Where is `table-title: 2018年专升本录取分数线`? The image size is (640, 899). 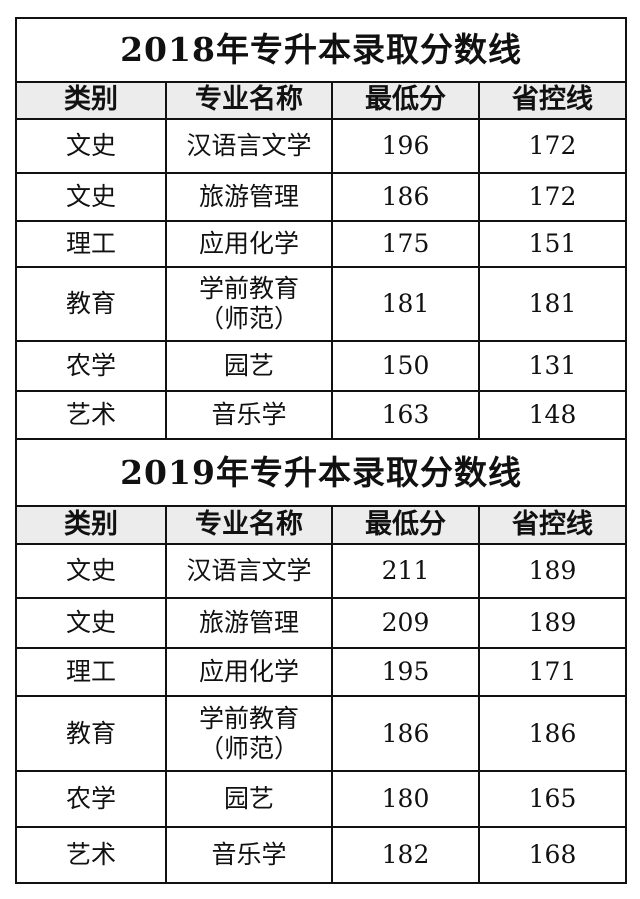 table-title: 2018年专升本录取分数线 is located at coordinates (321, 50).